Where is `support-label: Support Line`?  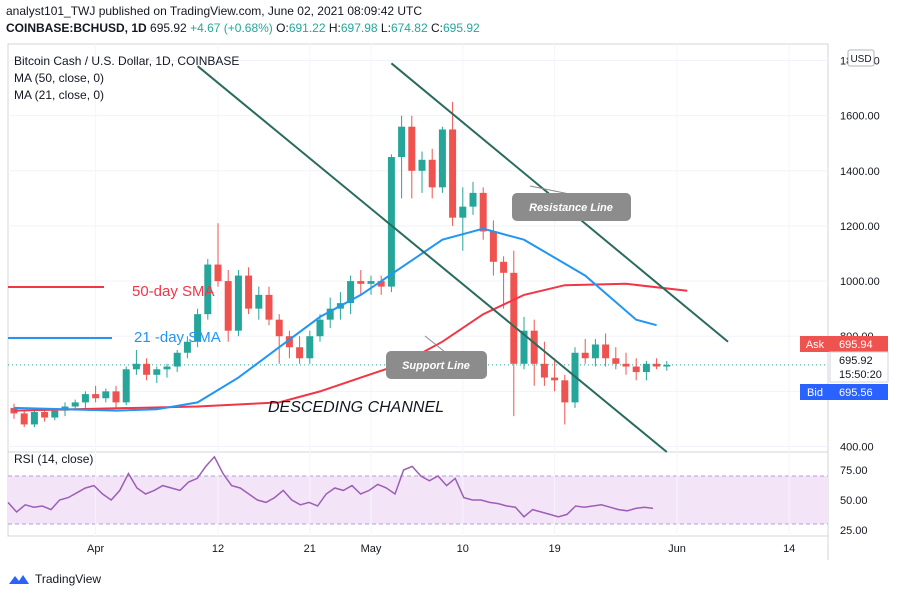 support-label: Support Line is located at coordinates (436, 366).